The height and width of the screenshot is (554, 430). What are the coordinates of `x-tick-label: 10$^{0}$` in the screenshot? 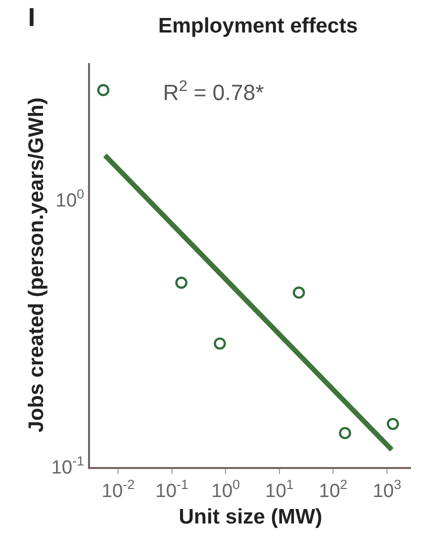 It's located at (225, 489).